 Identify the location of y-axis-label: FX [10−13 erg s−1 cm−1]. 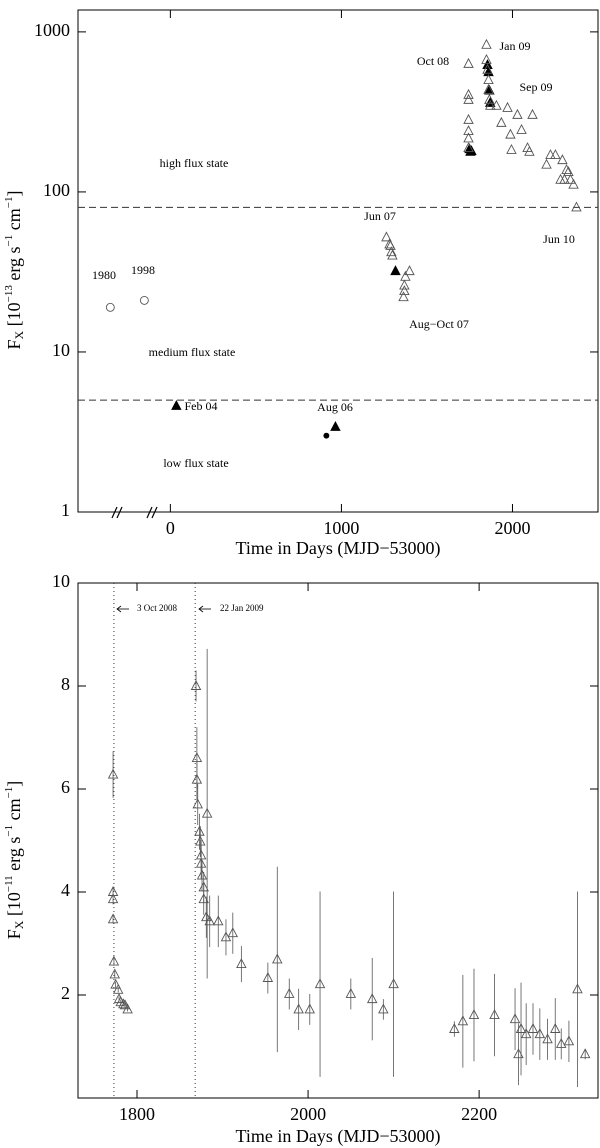
(14, 269).